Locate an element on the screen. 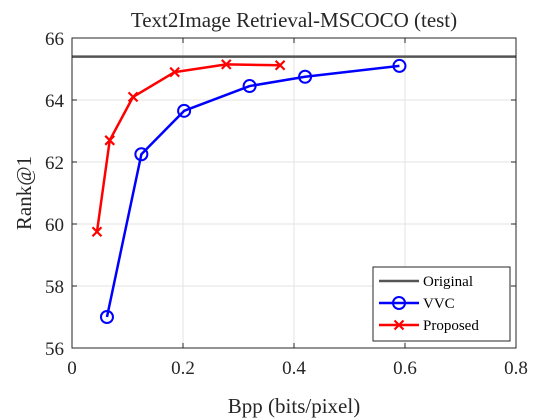 Image resolution: width=560 pixels, height=420 pixels. y-tick-label: 62 is located at coordinates (54, 163).